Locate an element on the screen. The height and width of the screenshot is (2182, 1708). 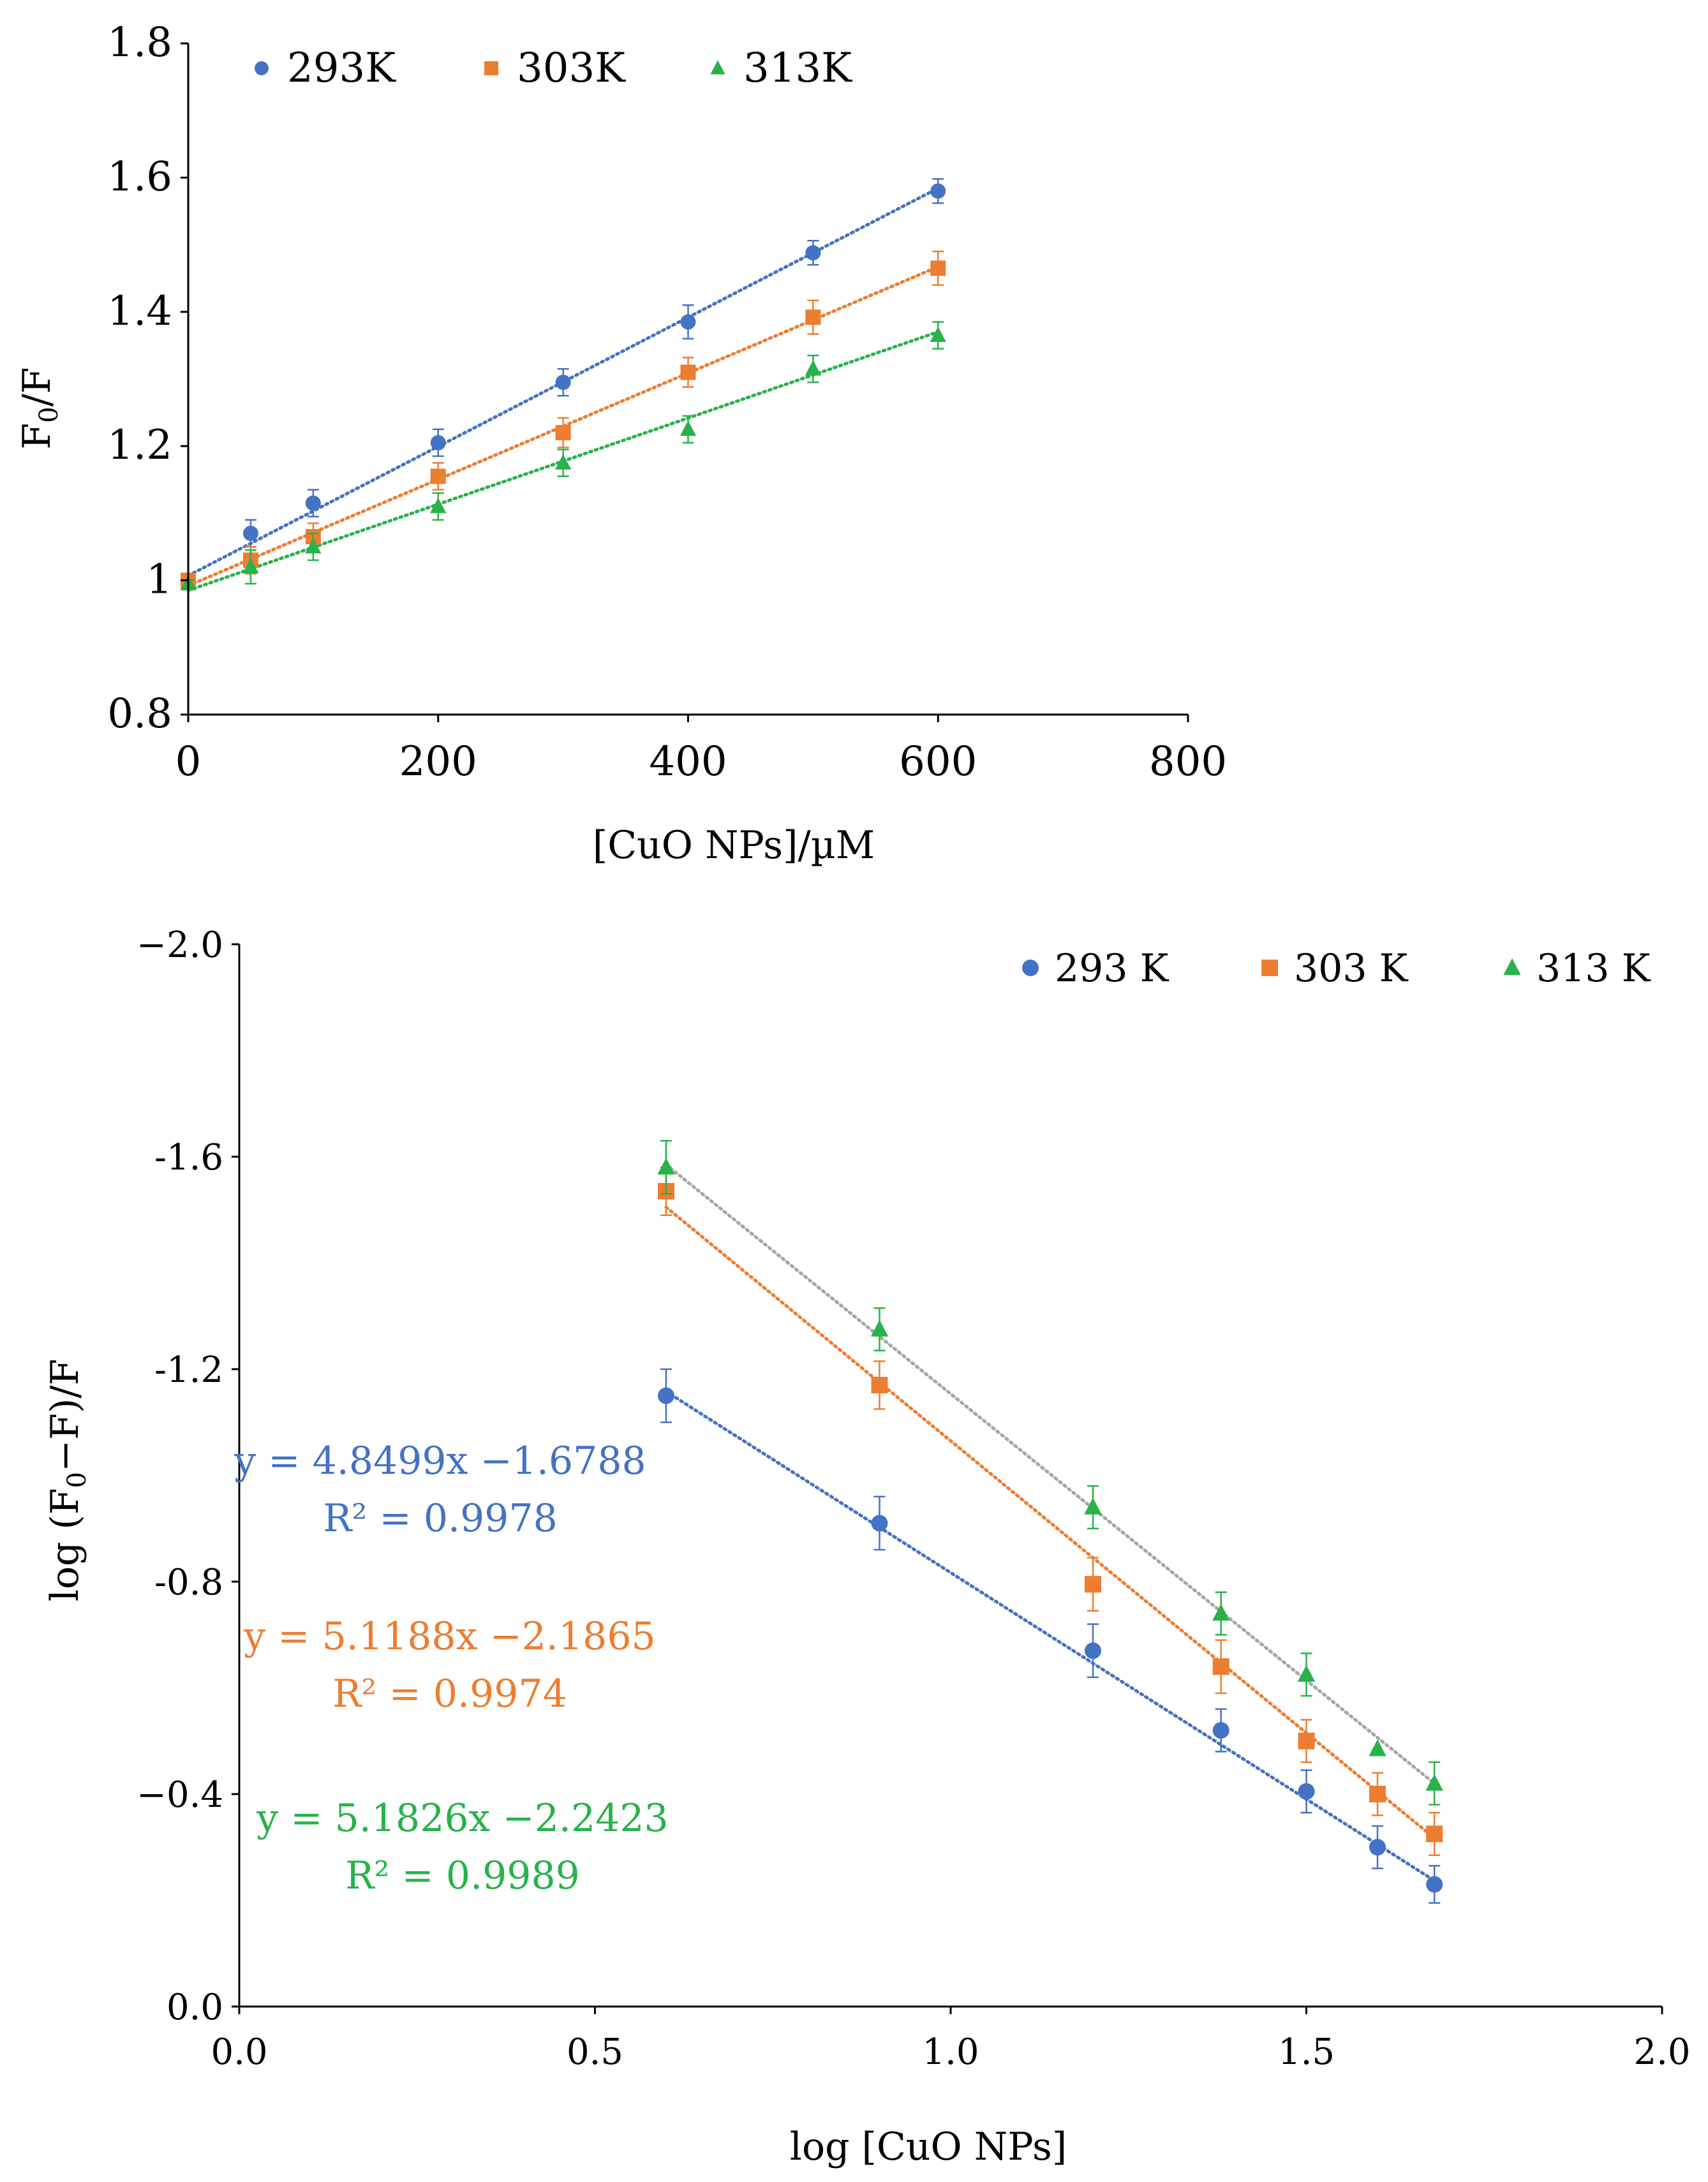
chart-2-y-axis-label: log (F0−F)/F is located at coordinates (67, 1480).